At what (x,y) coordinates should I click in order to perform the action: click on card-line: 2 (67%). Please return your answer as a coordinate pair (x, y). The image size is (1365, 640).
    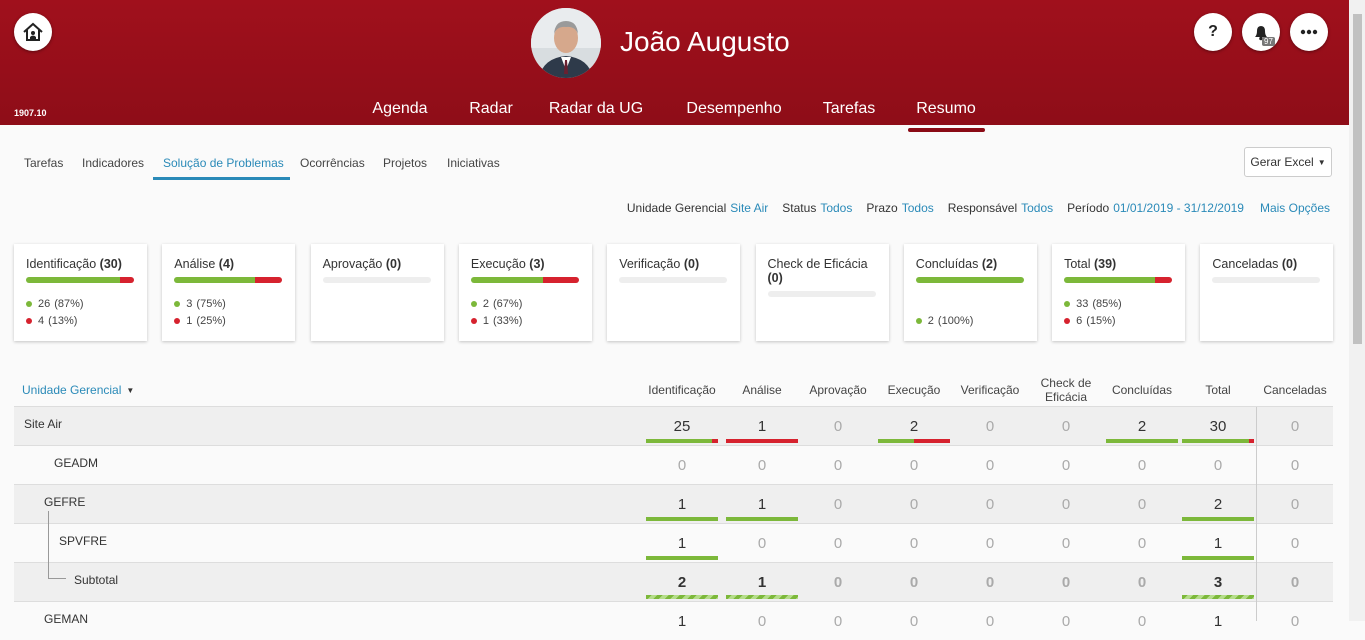
    Looking at the image, I should click on (525, 303).